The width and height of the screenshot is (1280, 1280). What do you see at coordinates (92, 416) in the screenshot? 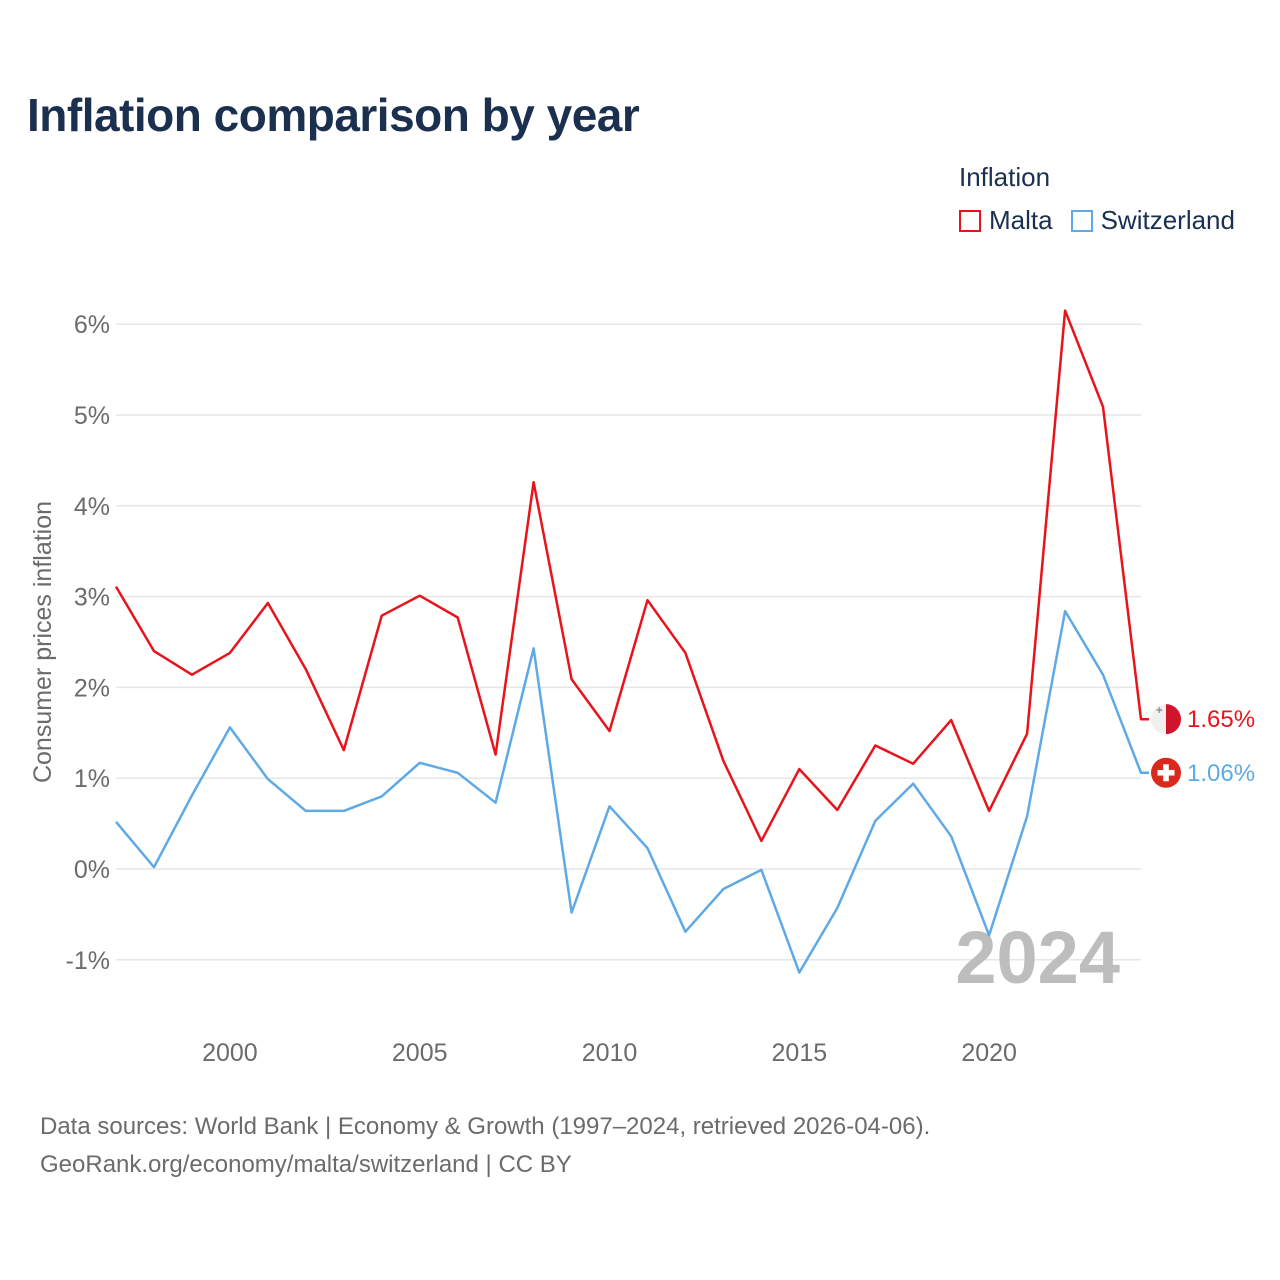
I see `y-tick-label: 5%` at bounding box center [92, 416].